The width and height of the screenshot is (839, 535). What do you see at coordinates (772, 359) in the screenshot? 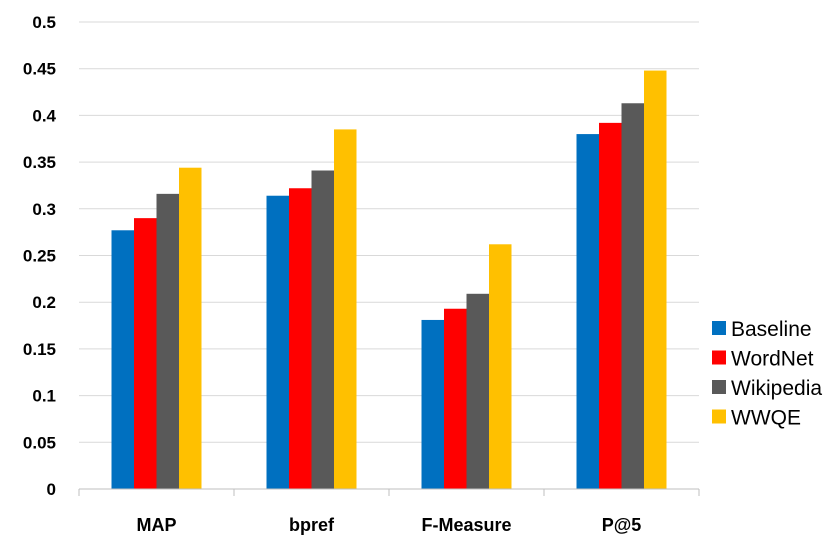
I see `legend-label-wordnet: WordNet` at bounding box center [772, 359].